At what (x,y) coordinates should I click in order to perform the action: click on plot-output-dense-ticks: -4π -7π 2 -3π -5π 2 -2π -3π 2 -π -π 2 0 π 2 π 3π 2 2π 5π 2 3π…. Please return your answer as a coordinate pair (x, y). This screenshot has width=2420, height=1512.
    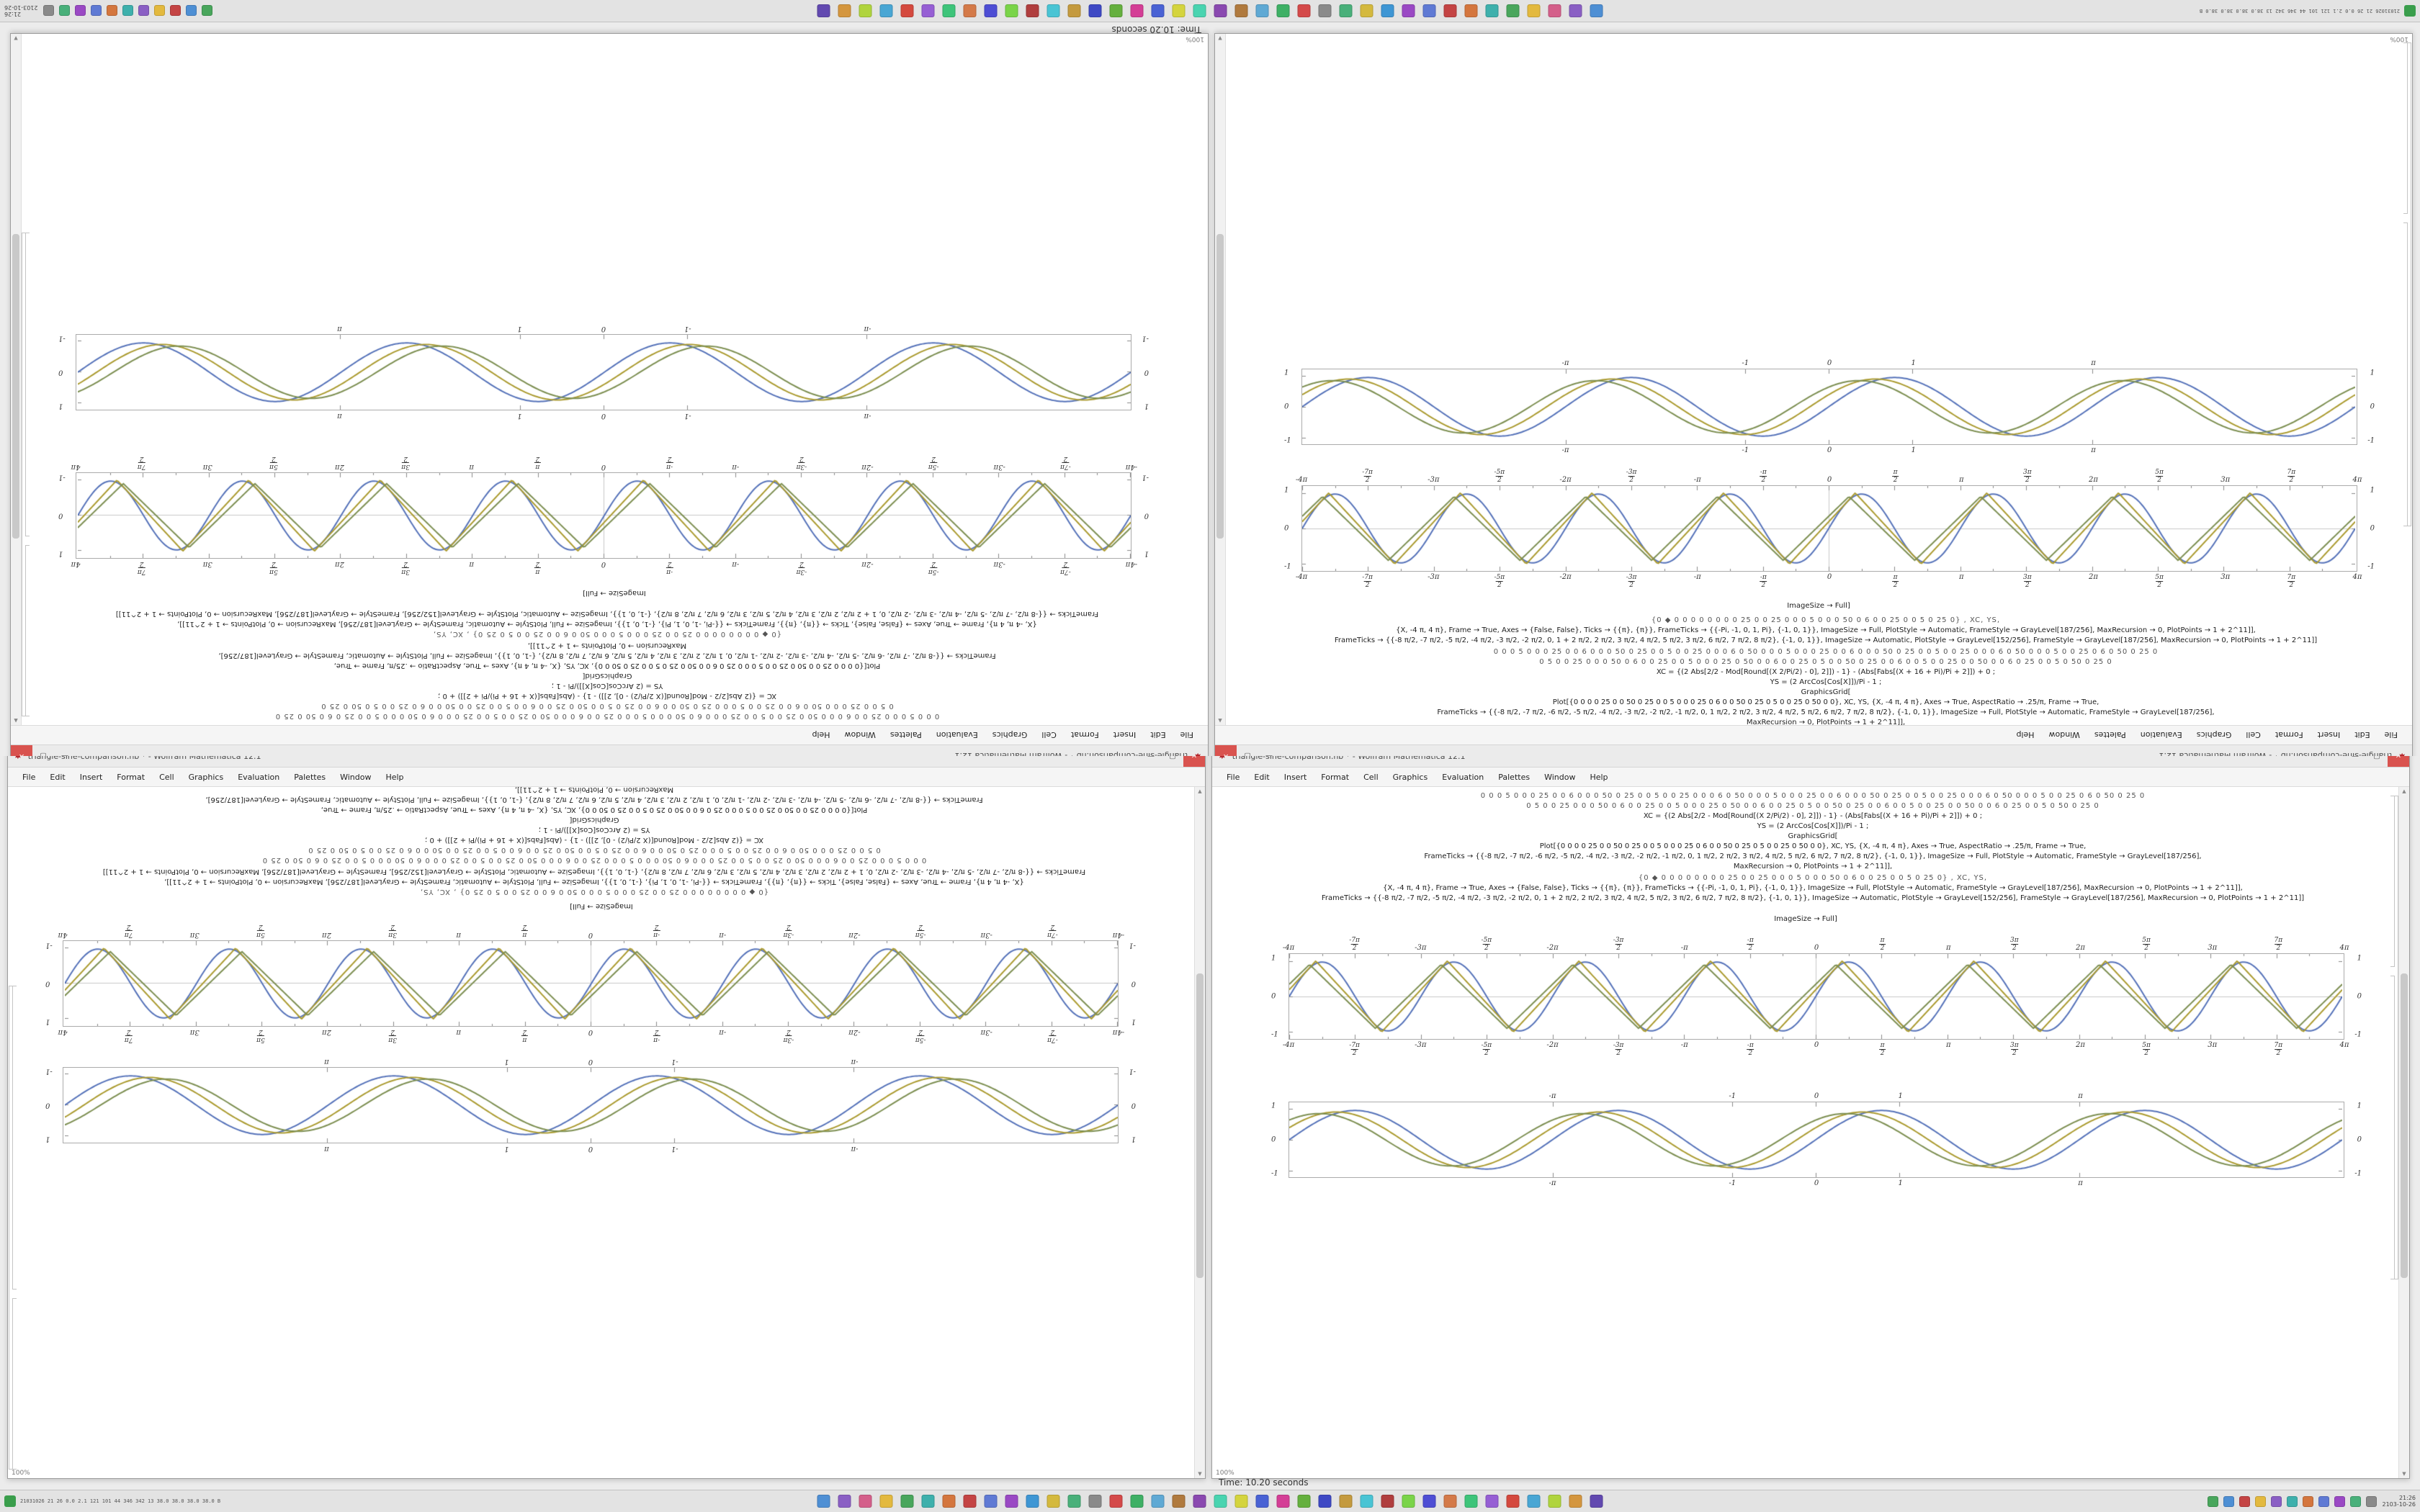
    Looking at the image, I should click on (590, 983).